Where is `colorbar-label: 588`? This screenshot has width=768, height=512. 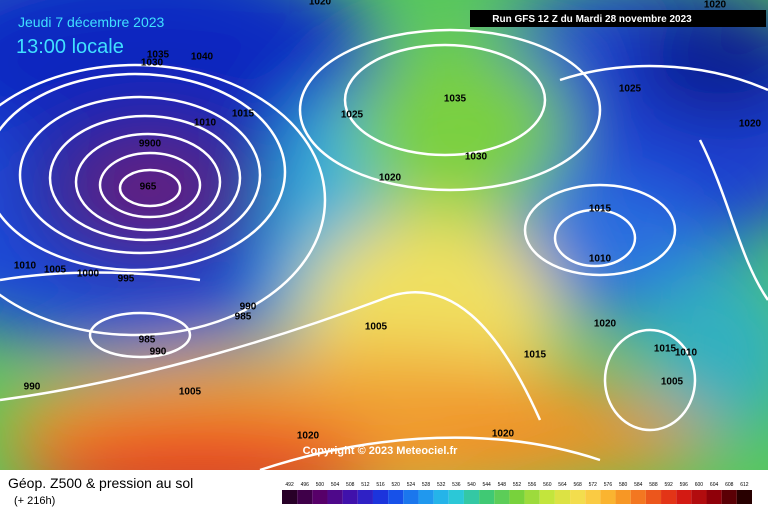
colorbar-label: 588 is located at coordinates (653, 485).